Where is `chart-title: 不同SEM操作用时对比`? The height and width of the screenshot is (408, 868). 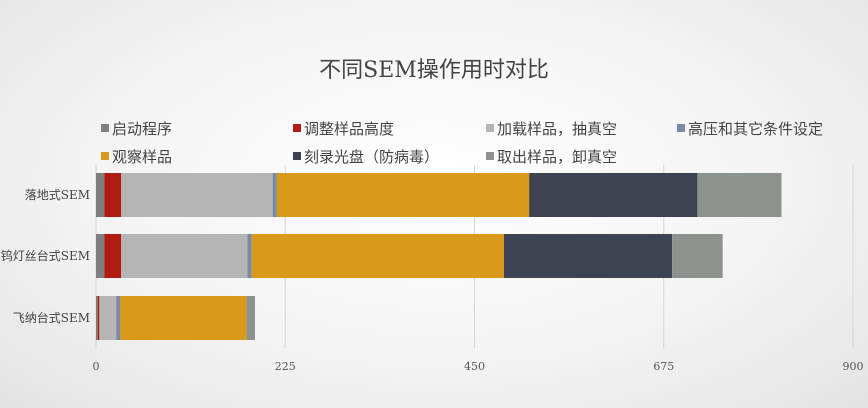
chart-title: 不同SEM操作用时对比 is located at coordinates (434, 70).